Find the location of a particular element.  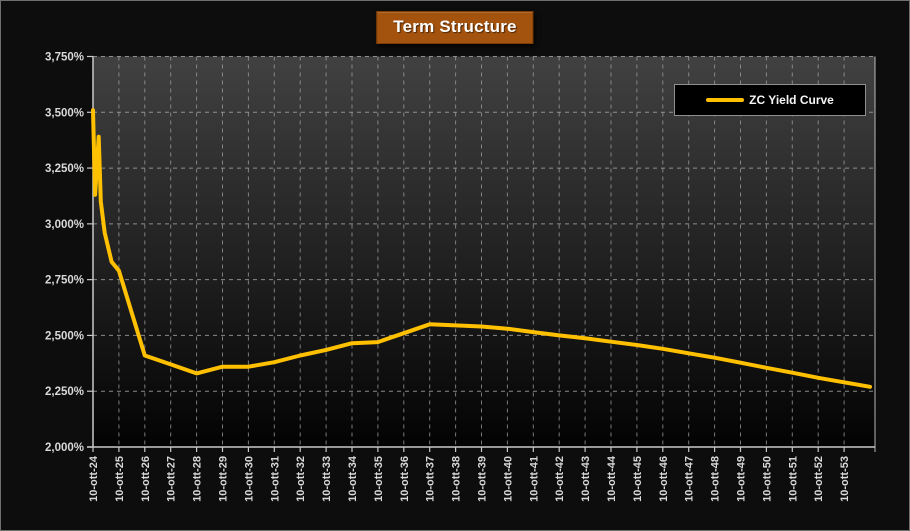

legend-line-swatch is located at coordinates (725, 100).